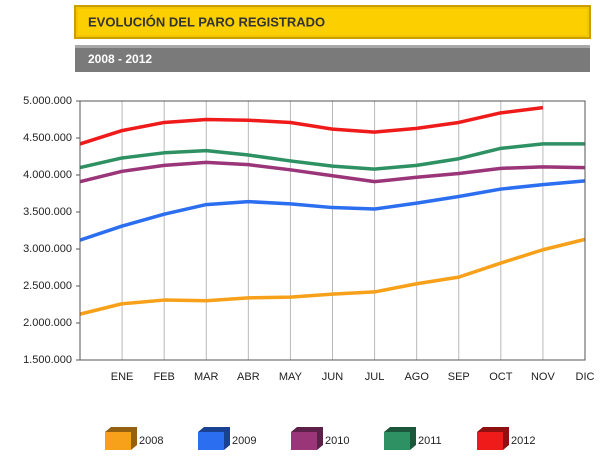 The image size is (610, 467). I want to click on x-tick-label: JUL, so click(375, 377).